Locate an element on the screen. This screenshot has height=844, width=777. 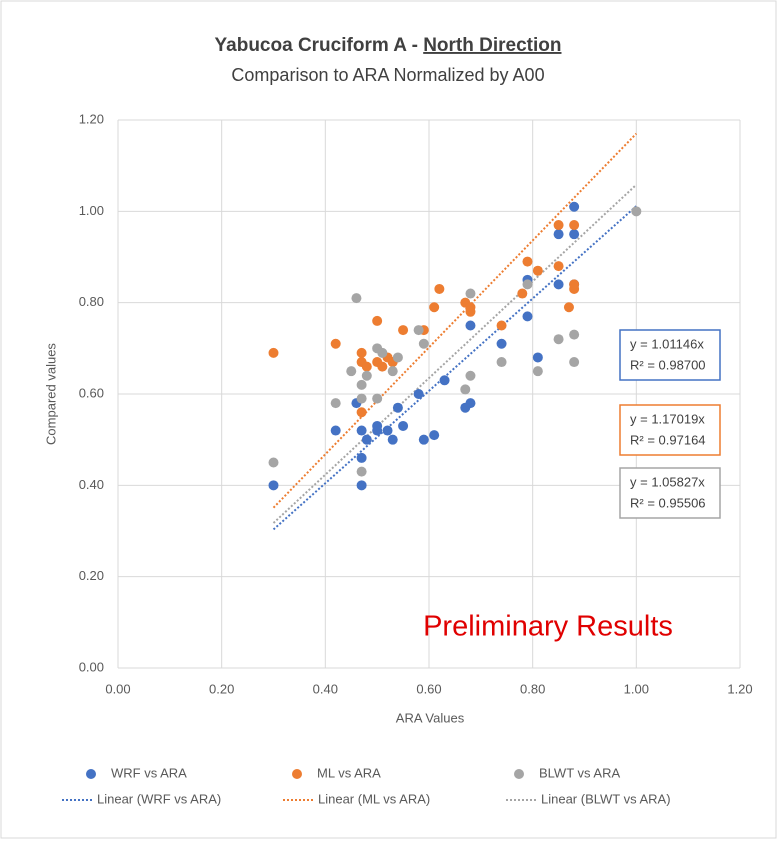
legend-label: ML vs ARA is located at coordinates (349, 772).